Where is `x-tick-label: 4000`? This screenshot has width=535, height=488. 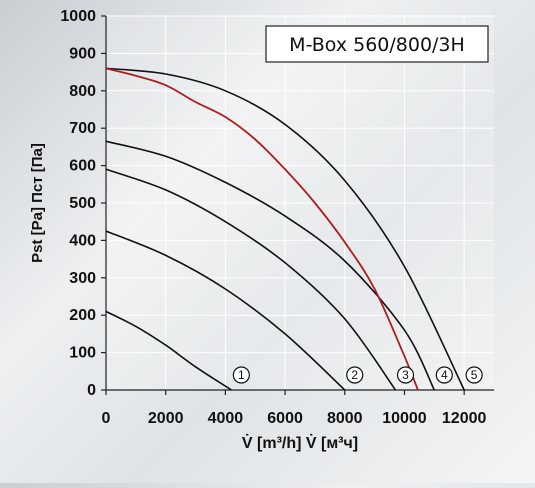 x-tick-label: 4000 is located at coordinates (226, 418).